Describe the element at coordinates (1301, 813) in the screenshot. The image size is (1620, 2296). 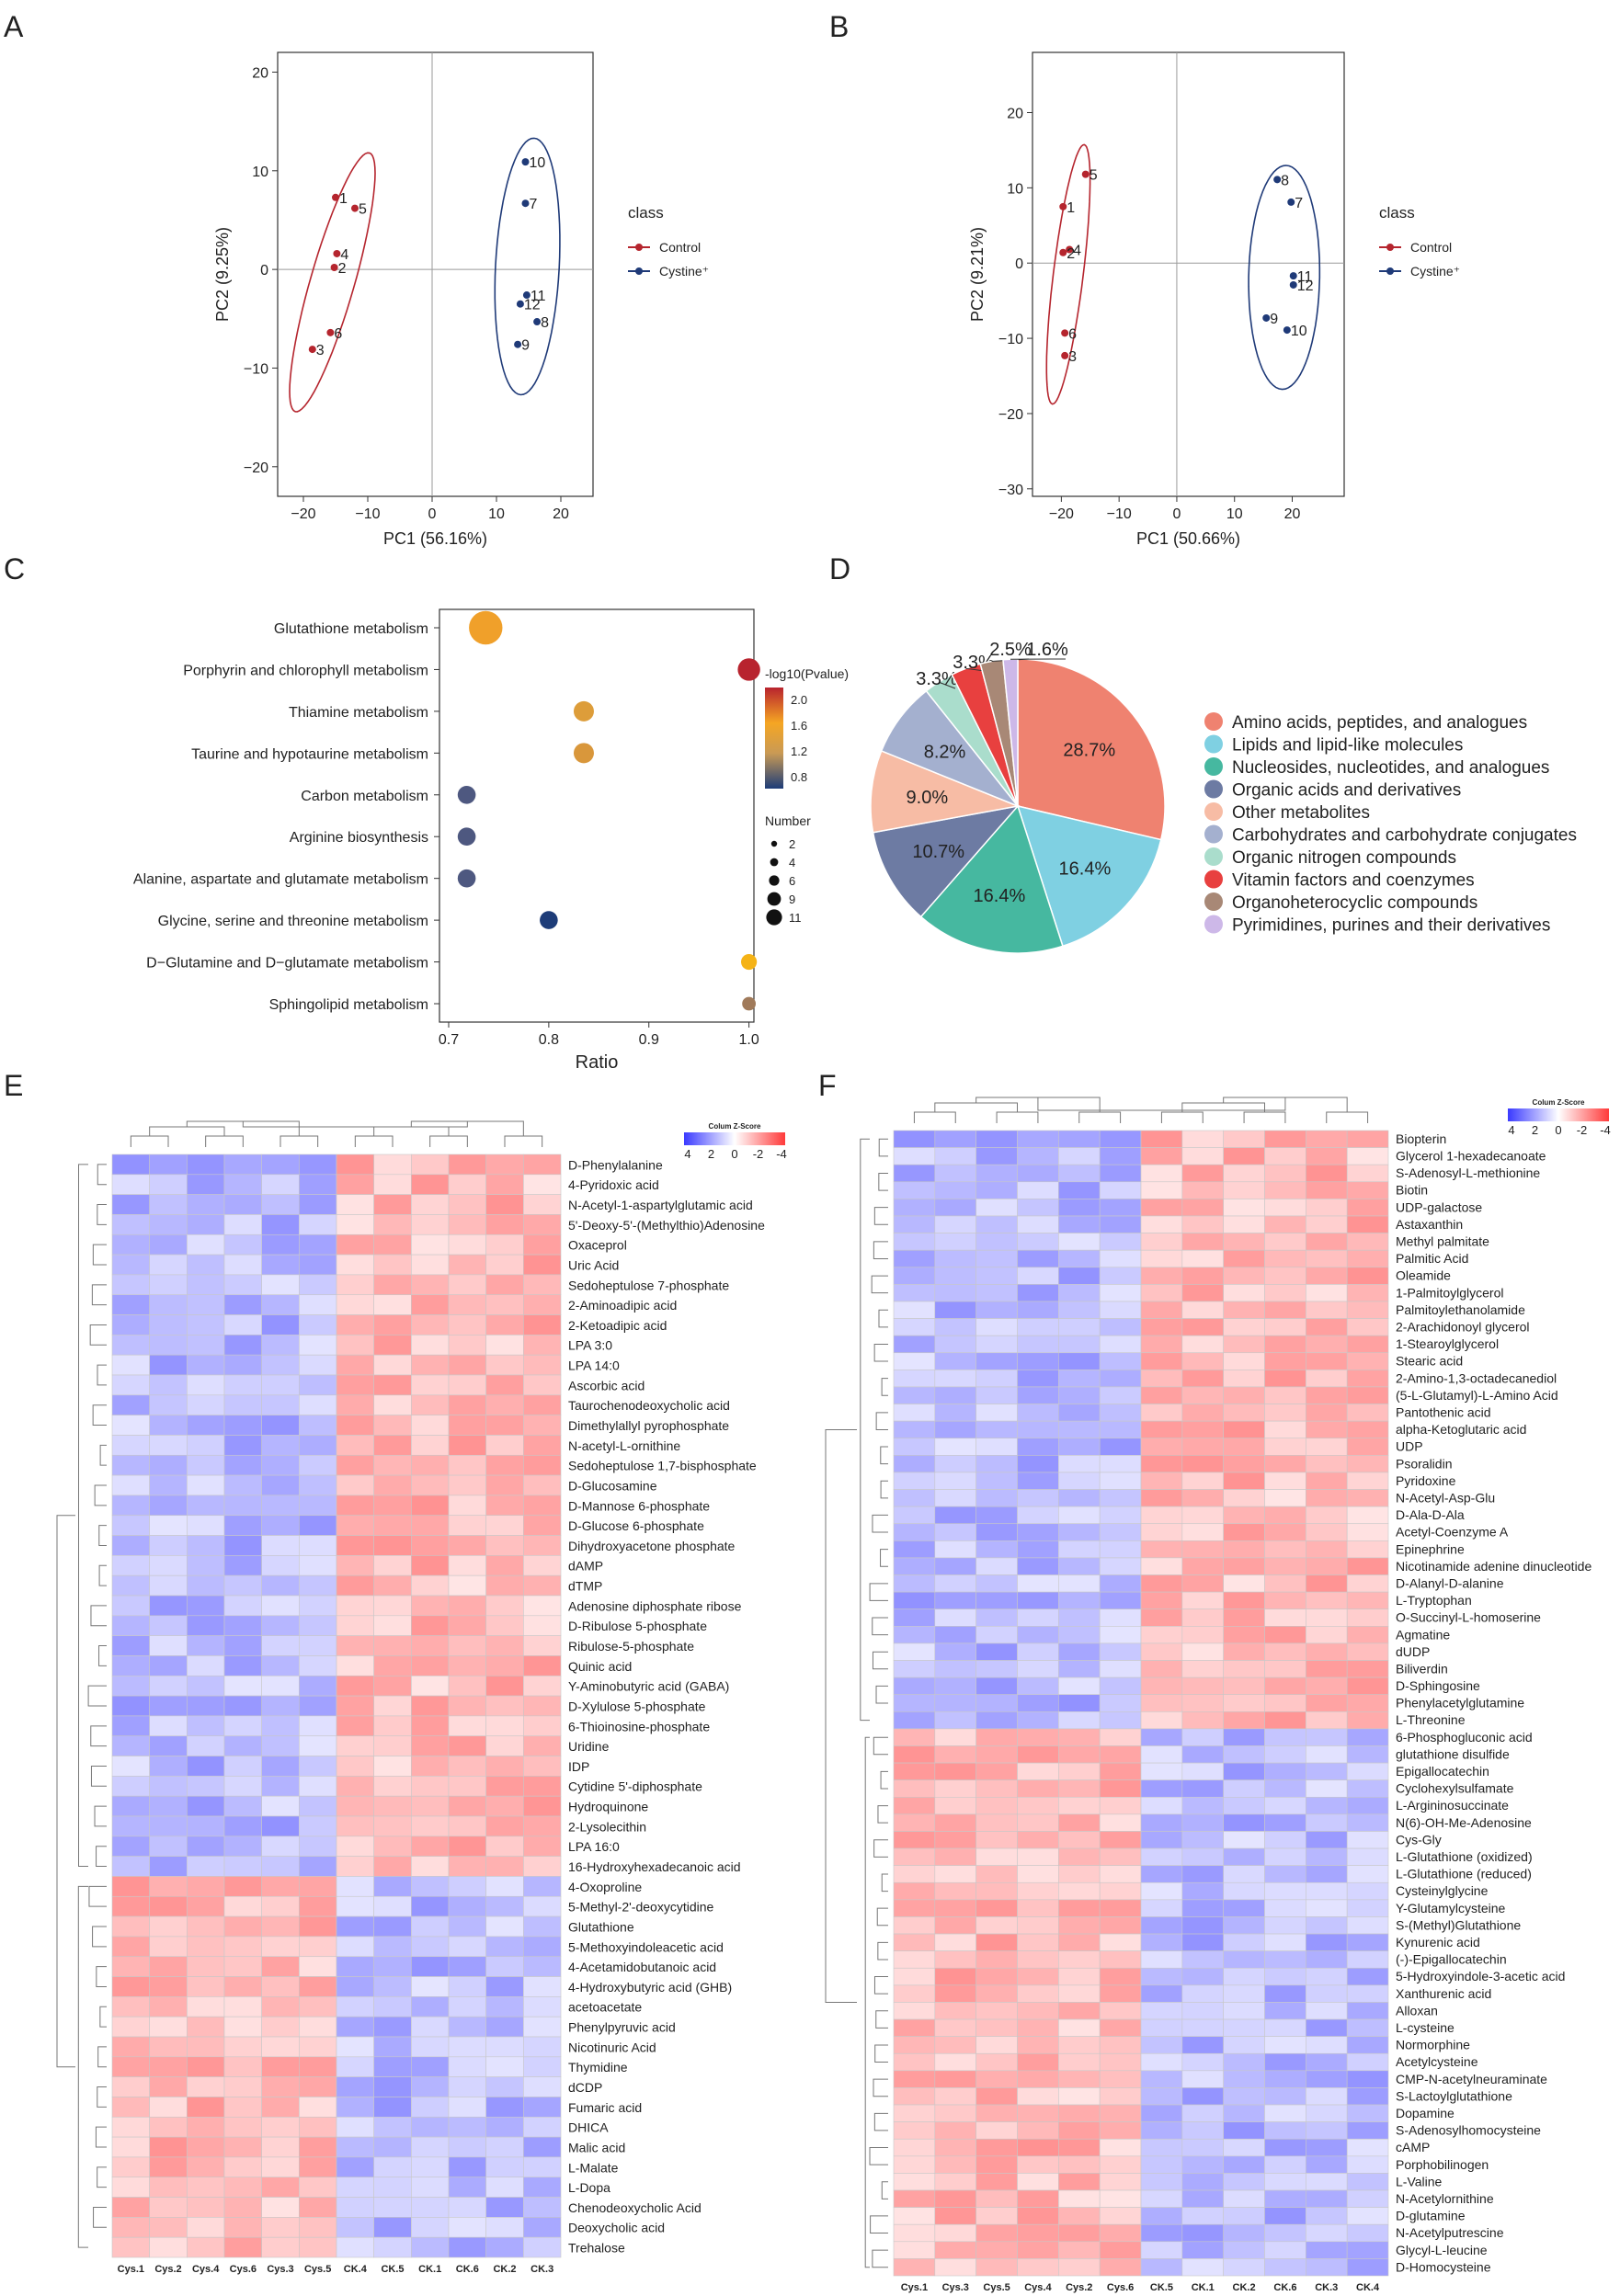
I see `pie-legend-label: Other metabolites` at that location.